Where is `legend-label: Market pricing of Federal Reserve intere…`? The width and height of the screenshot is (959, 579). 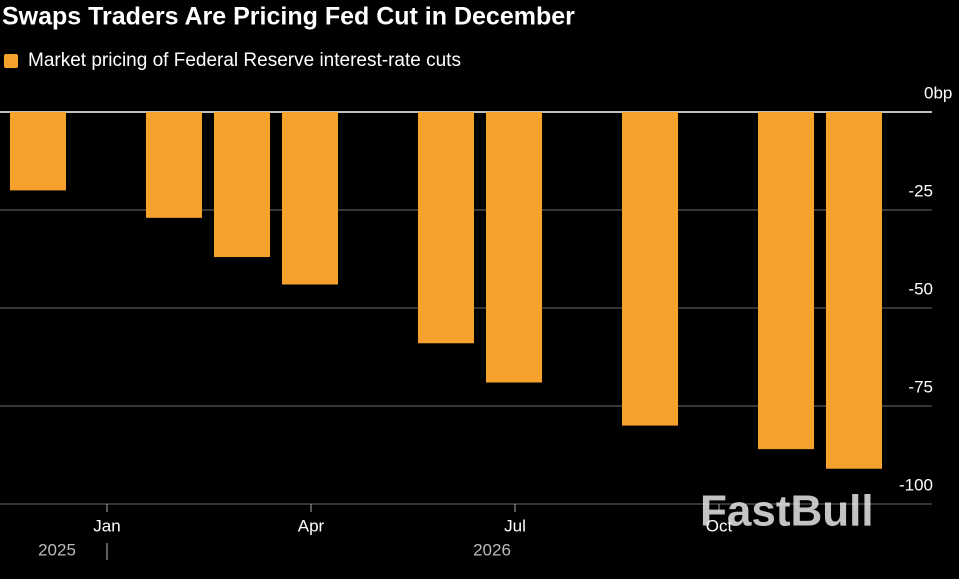 legend-label: Market pricing of Federal Reserve intere… is located at coordinates (244, 60).